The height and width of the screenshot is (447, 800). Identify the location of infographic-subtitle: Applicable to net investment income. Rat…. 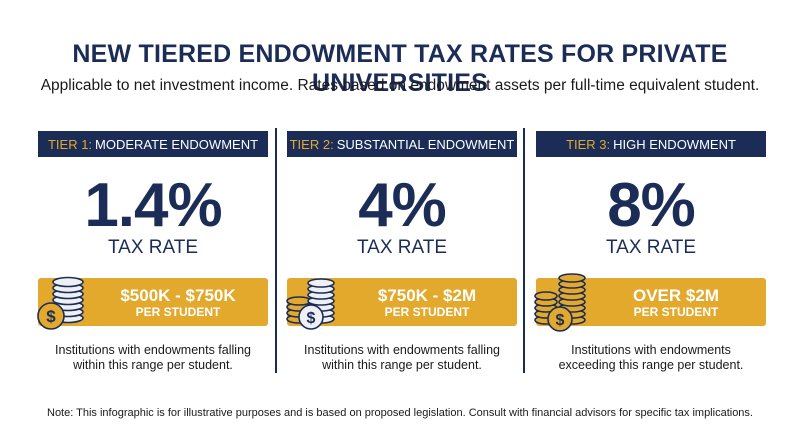
(400, 85).